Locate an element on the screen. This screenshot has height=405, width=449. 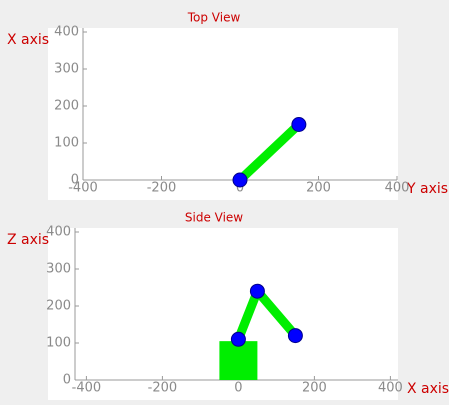
arm-link is located at coordinates (269, 152).